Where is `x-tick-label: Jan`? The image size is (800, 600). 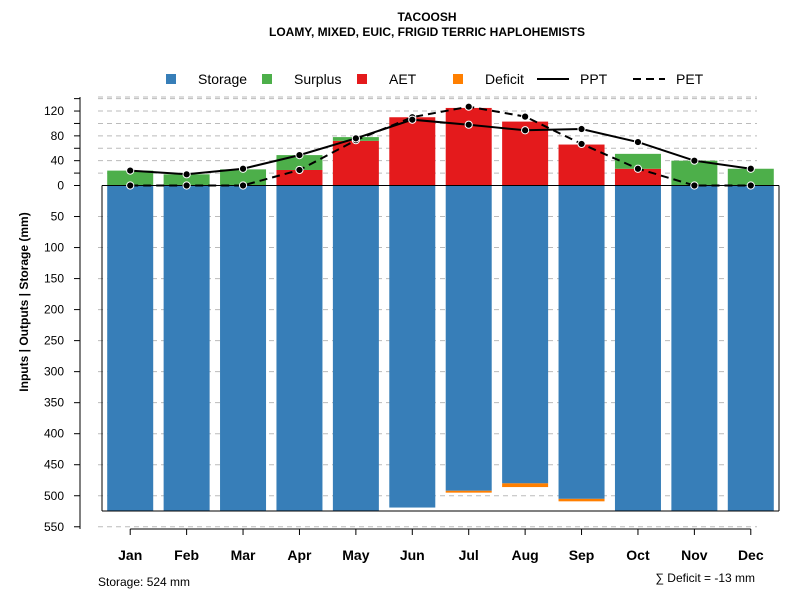 x-tick-label: Jan is located at coordinates (130, 555).